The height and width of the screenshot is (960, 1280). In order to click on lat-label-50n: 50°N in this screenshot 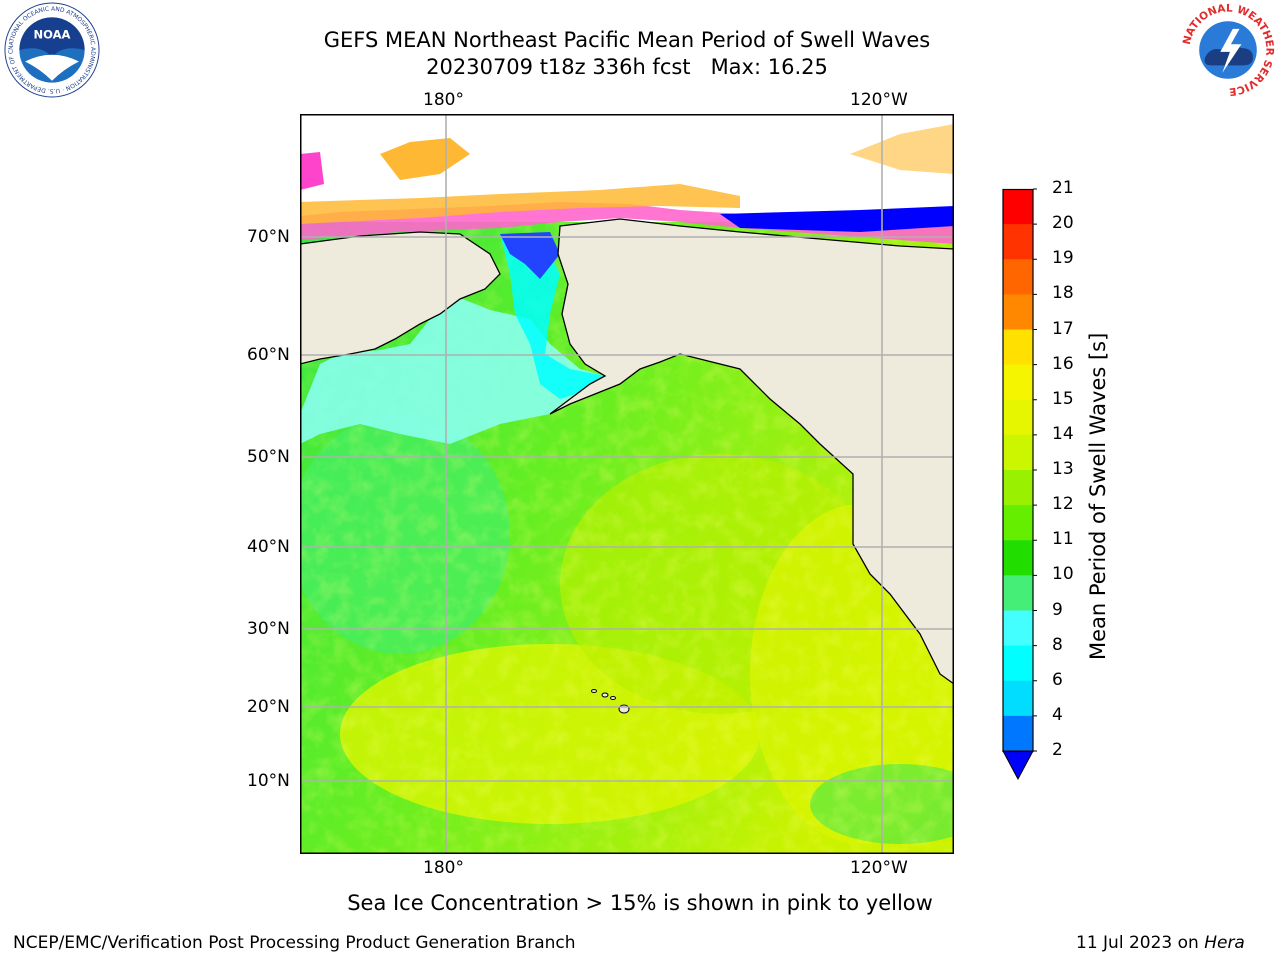, I will do `click(268, 457)`.